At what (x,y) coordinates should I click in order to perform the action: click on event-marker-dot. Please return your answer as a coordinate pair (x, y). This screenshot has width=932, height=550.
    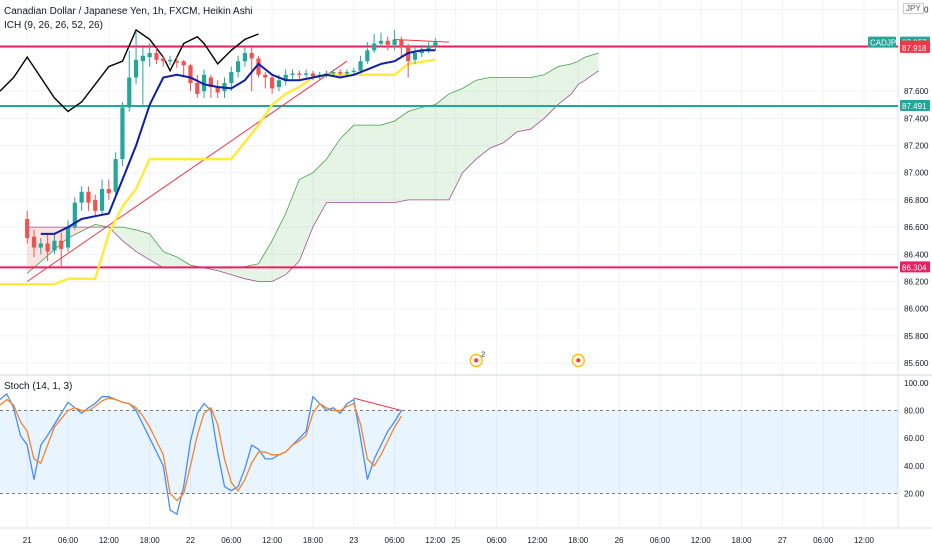
    Looking at the image, I should click on (476, 360).